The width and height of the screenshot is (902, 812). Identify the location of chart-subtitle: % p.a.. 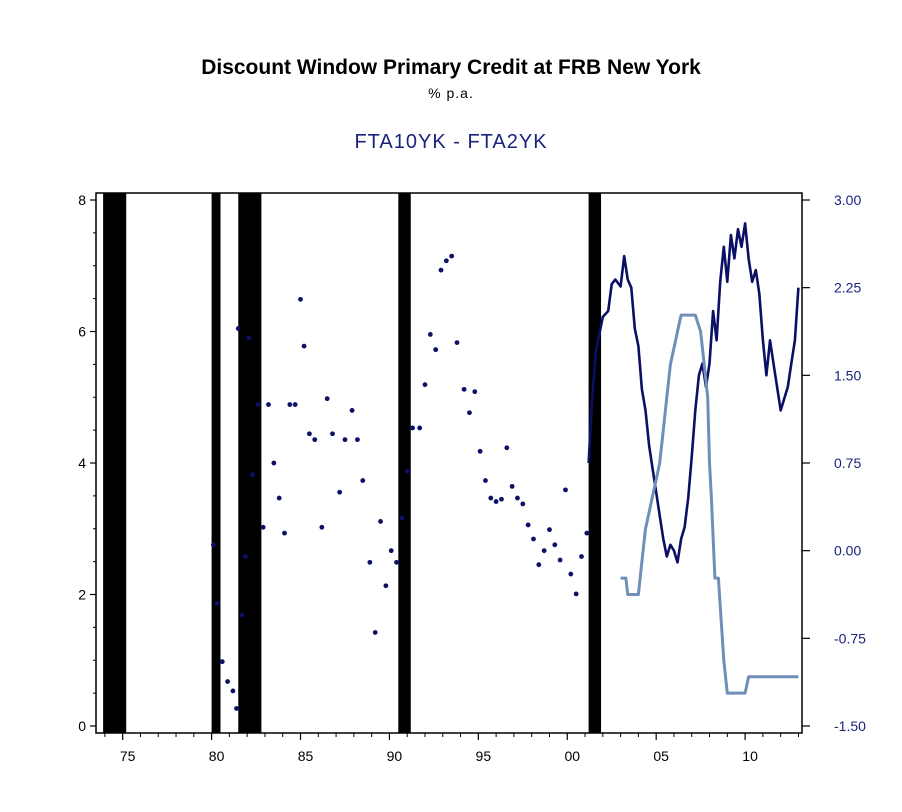
(451, 93).